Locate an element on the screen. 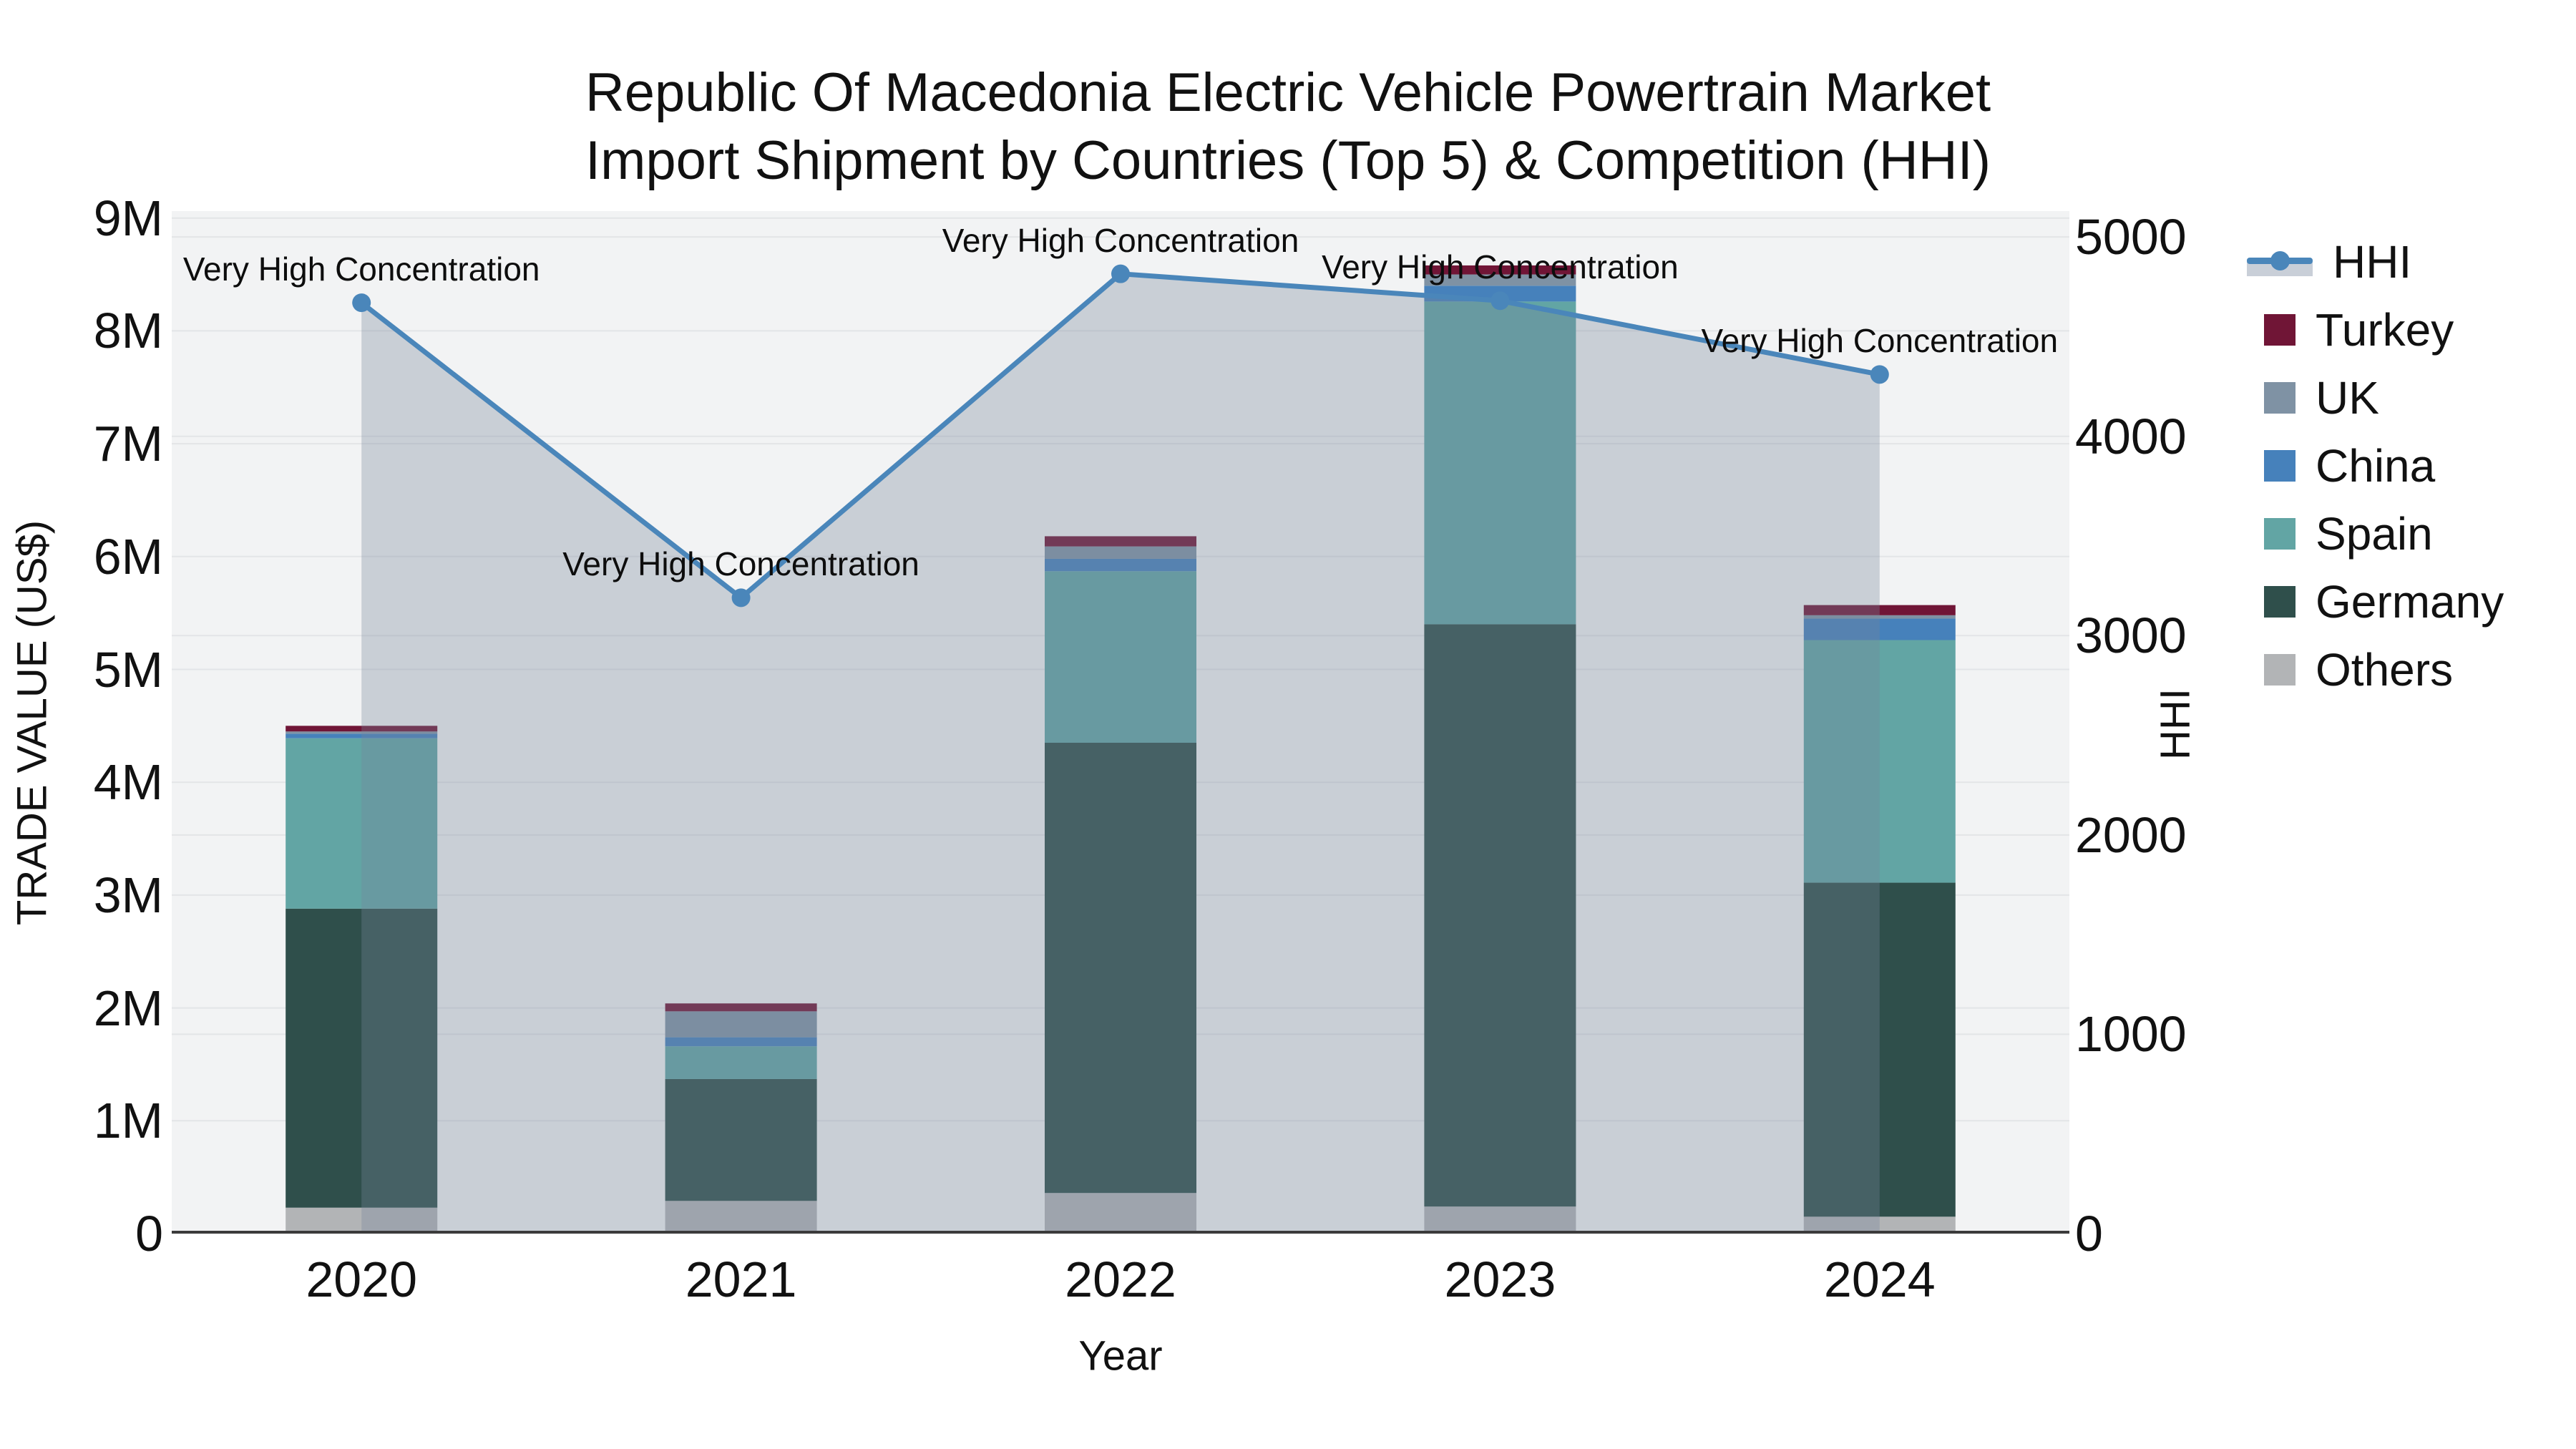  legend: HHI Turkey UK China Spain Germany Others is located at coordinates (2375, 465).